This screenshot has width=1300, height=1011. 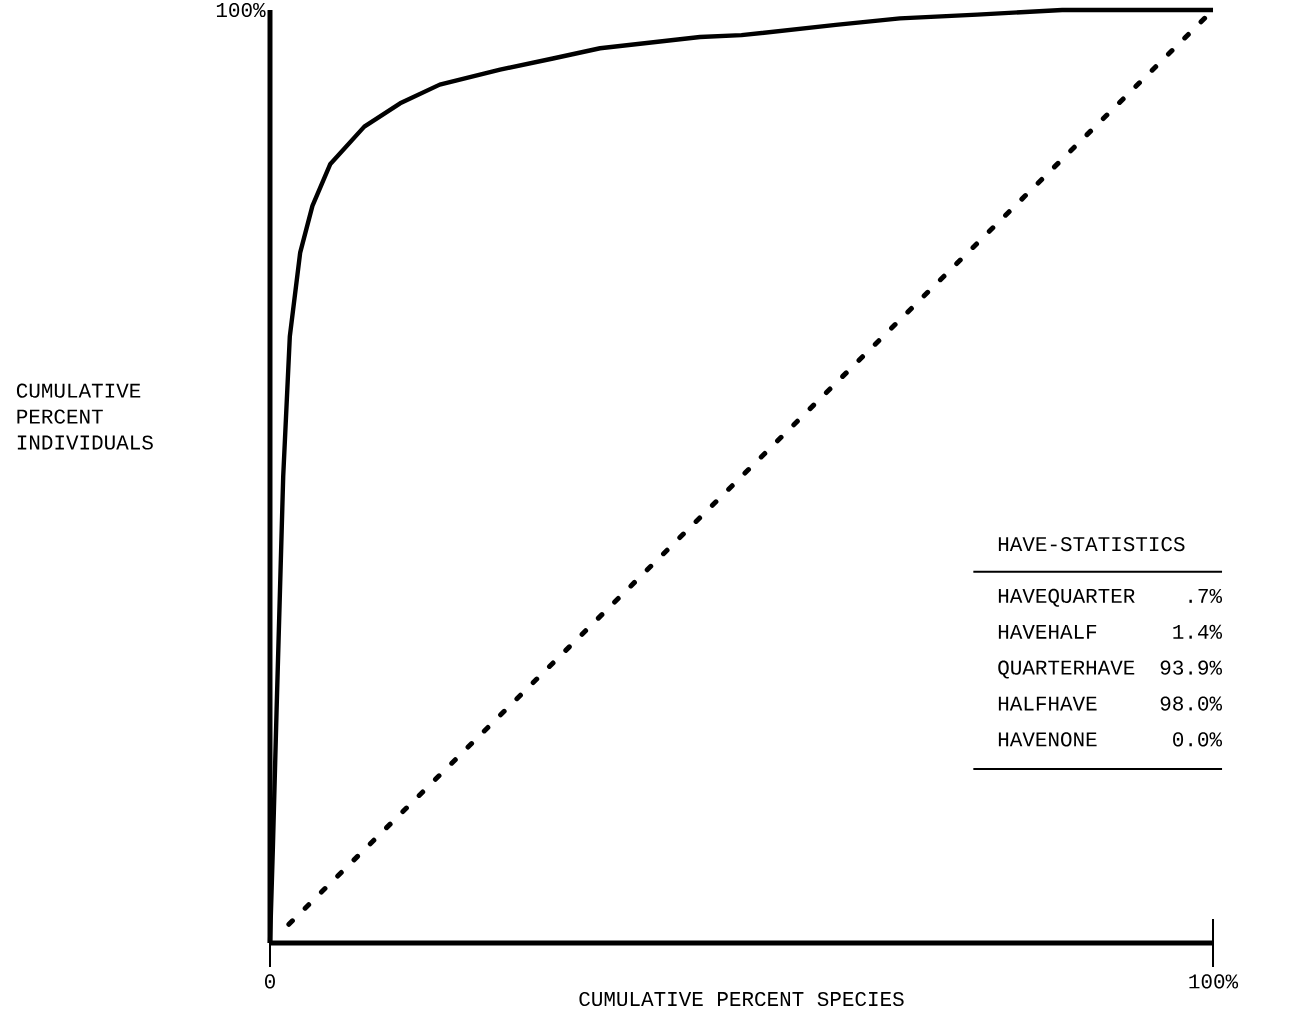 I want to click on annotation: .7%, so click(x=1206, y=595).